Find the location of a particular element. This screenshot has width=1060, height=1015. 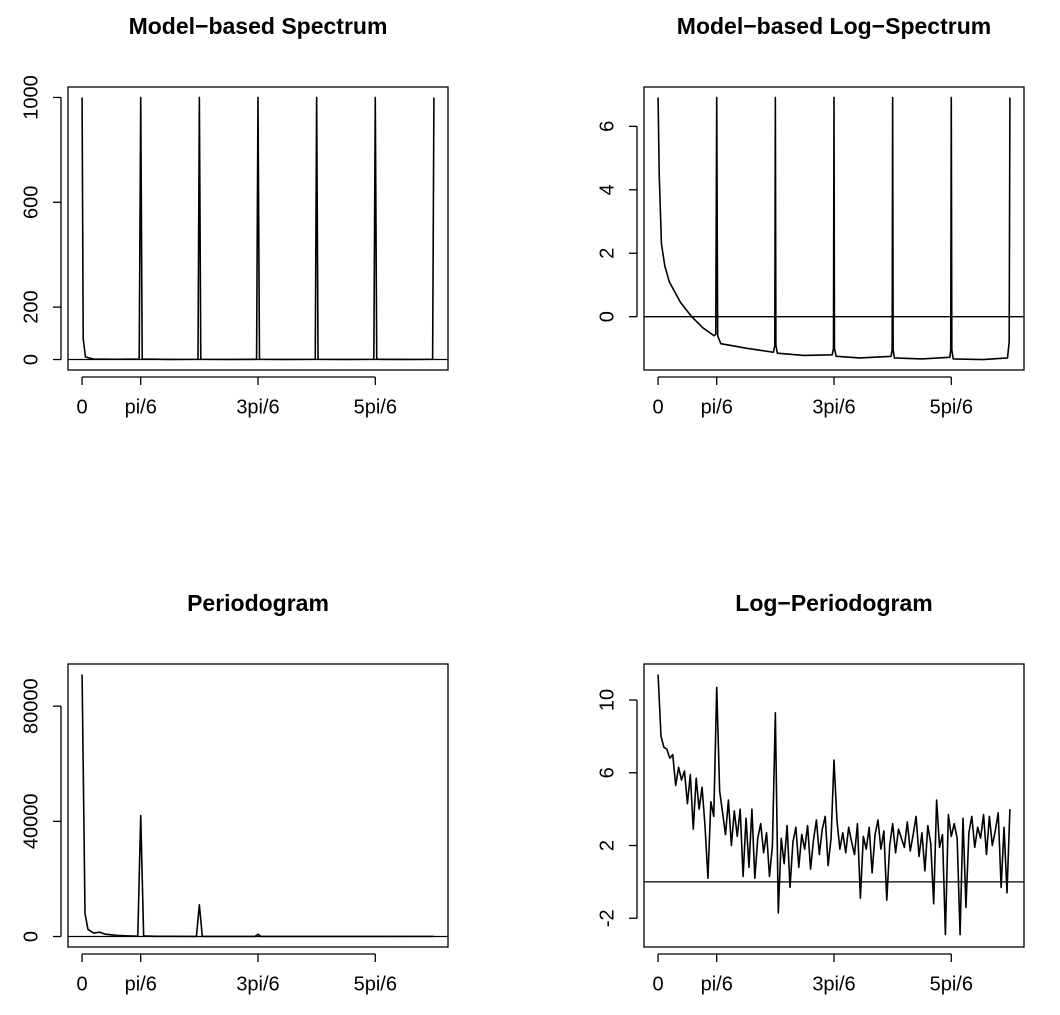

y-tick-label: 1000 is located at coordinates (31, 97).